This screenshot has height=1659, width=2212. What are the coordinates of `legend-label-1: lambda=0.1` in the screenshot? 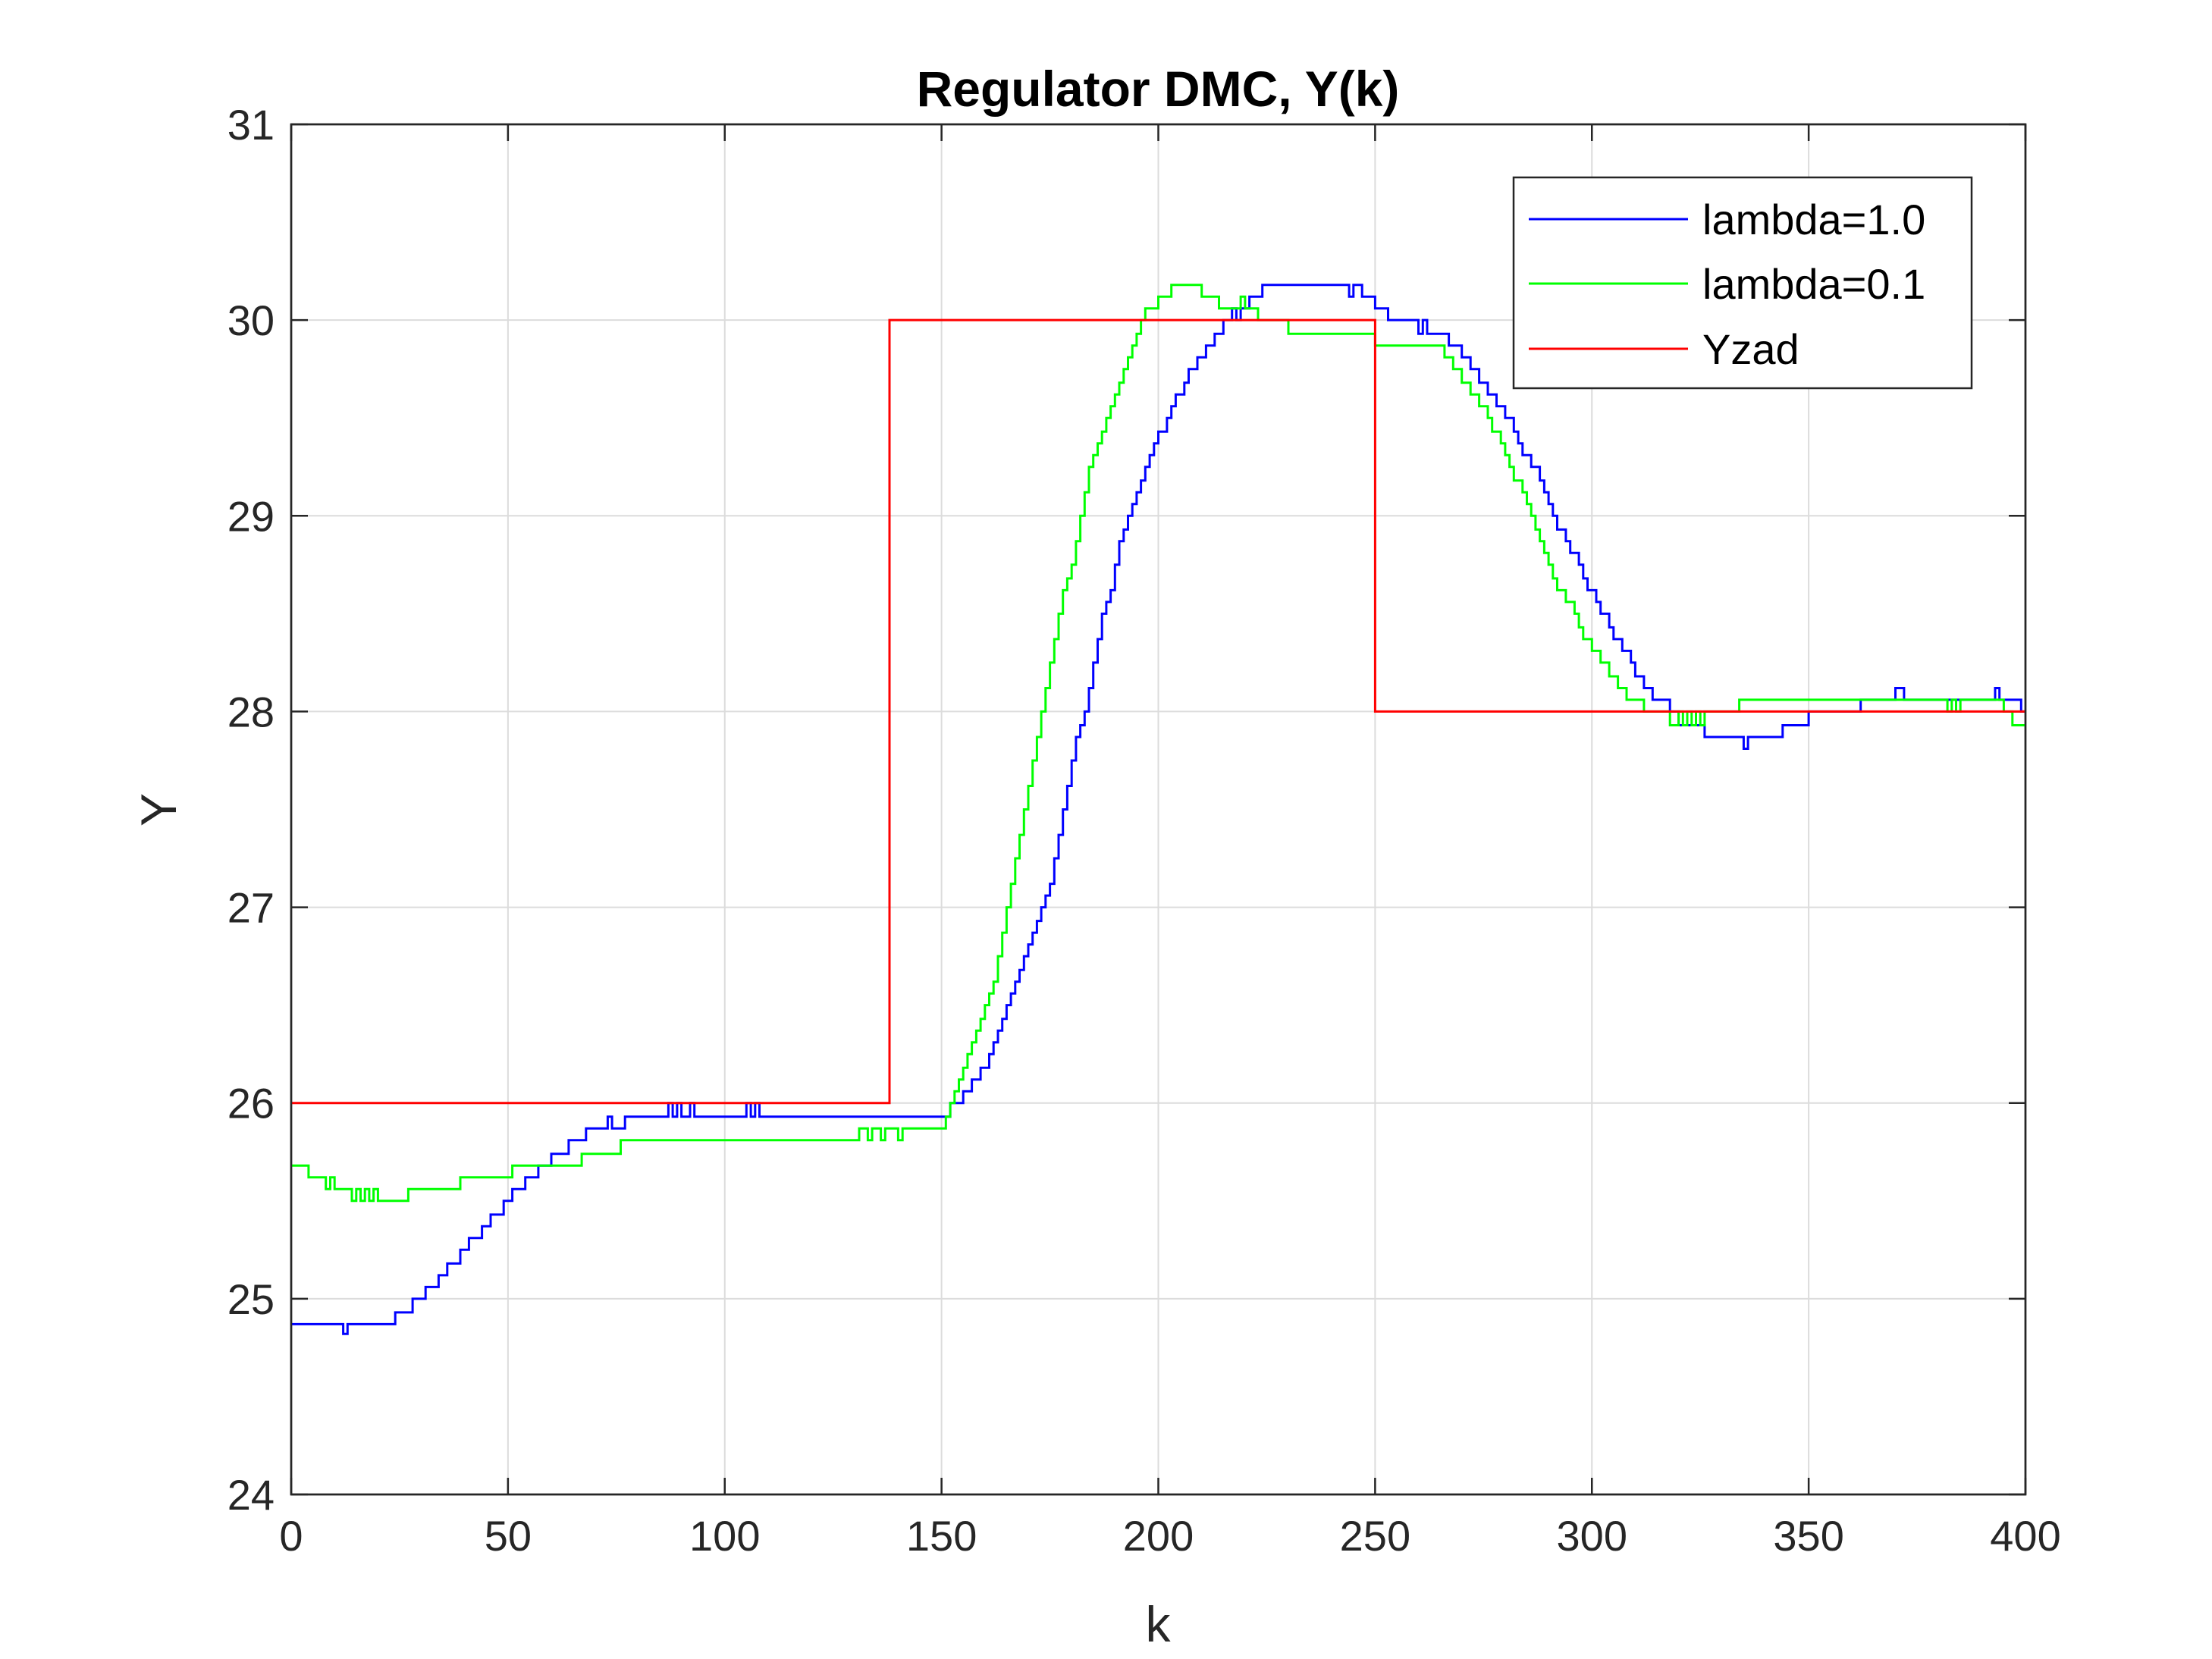 It's located at (1814, 284).